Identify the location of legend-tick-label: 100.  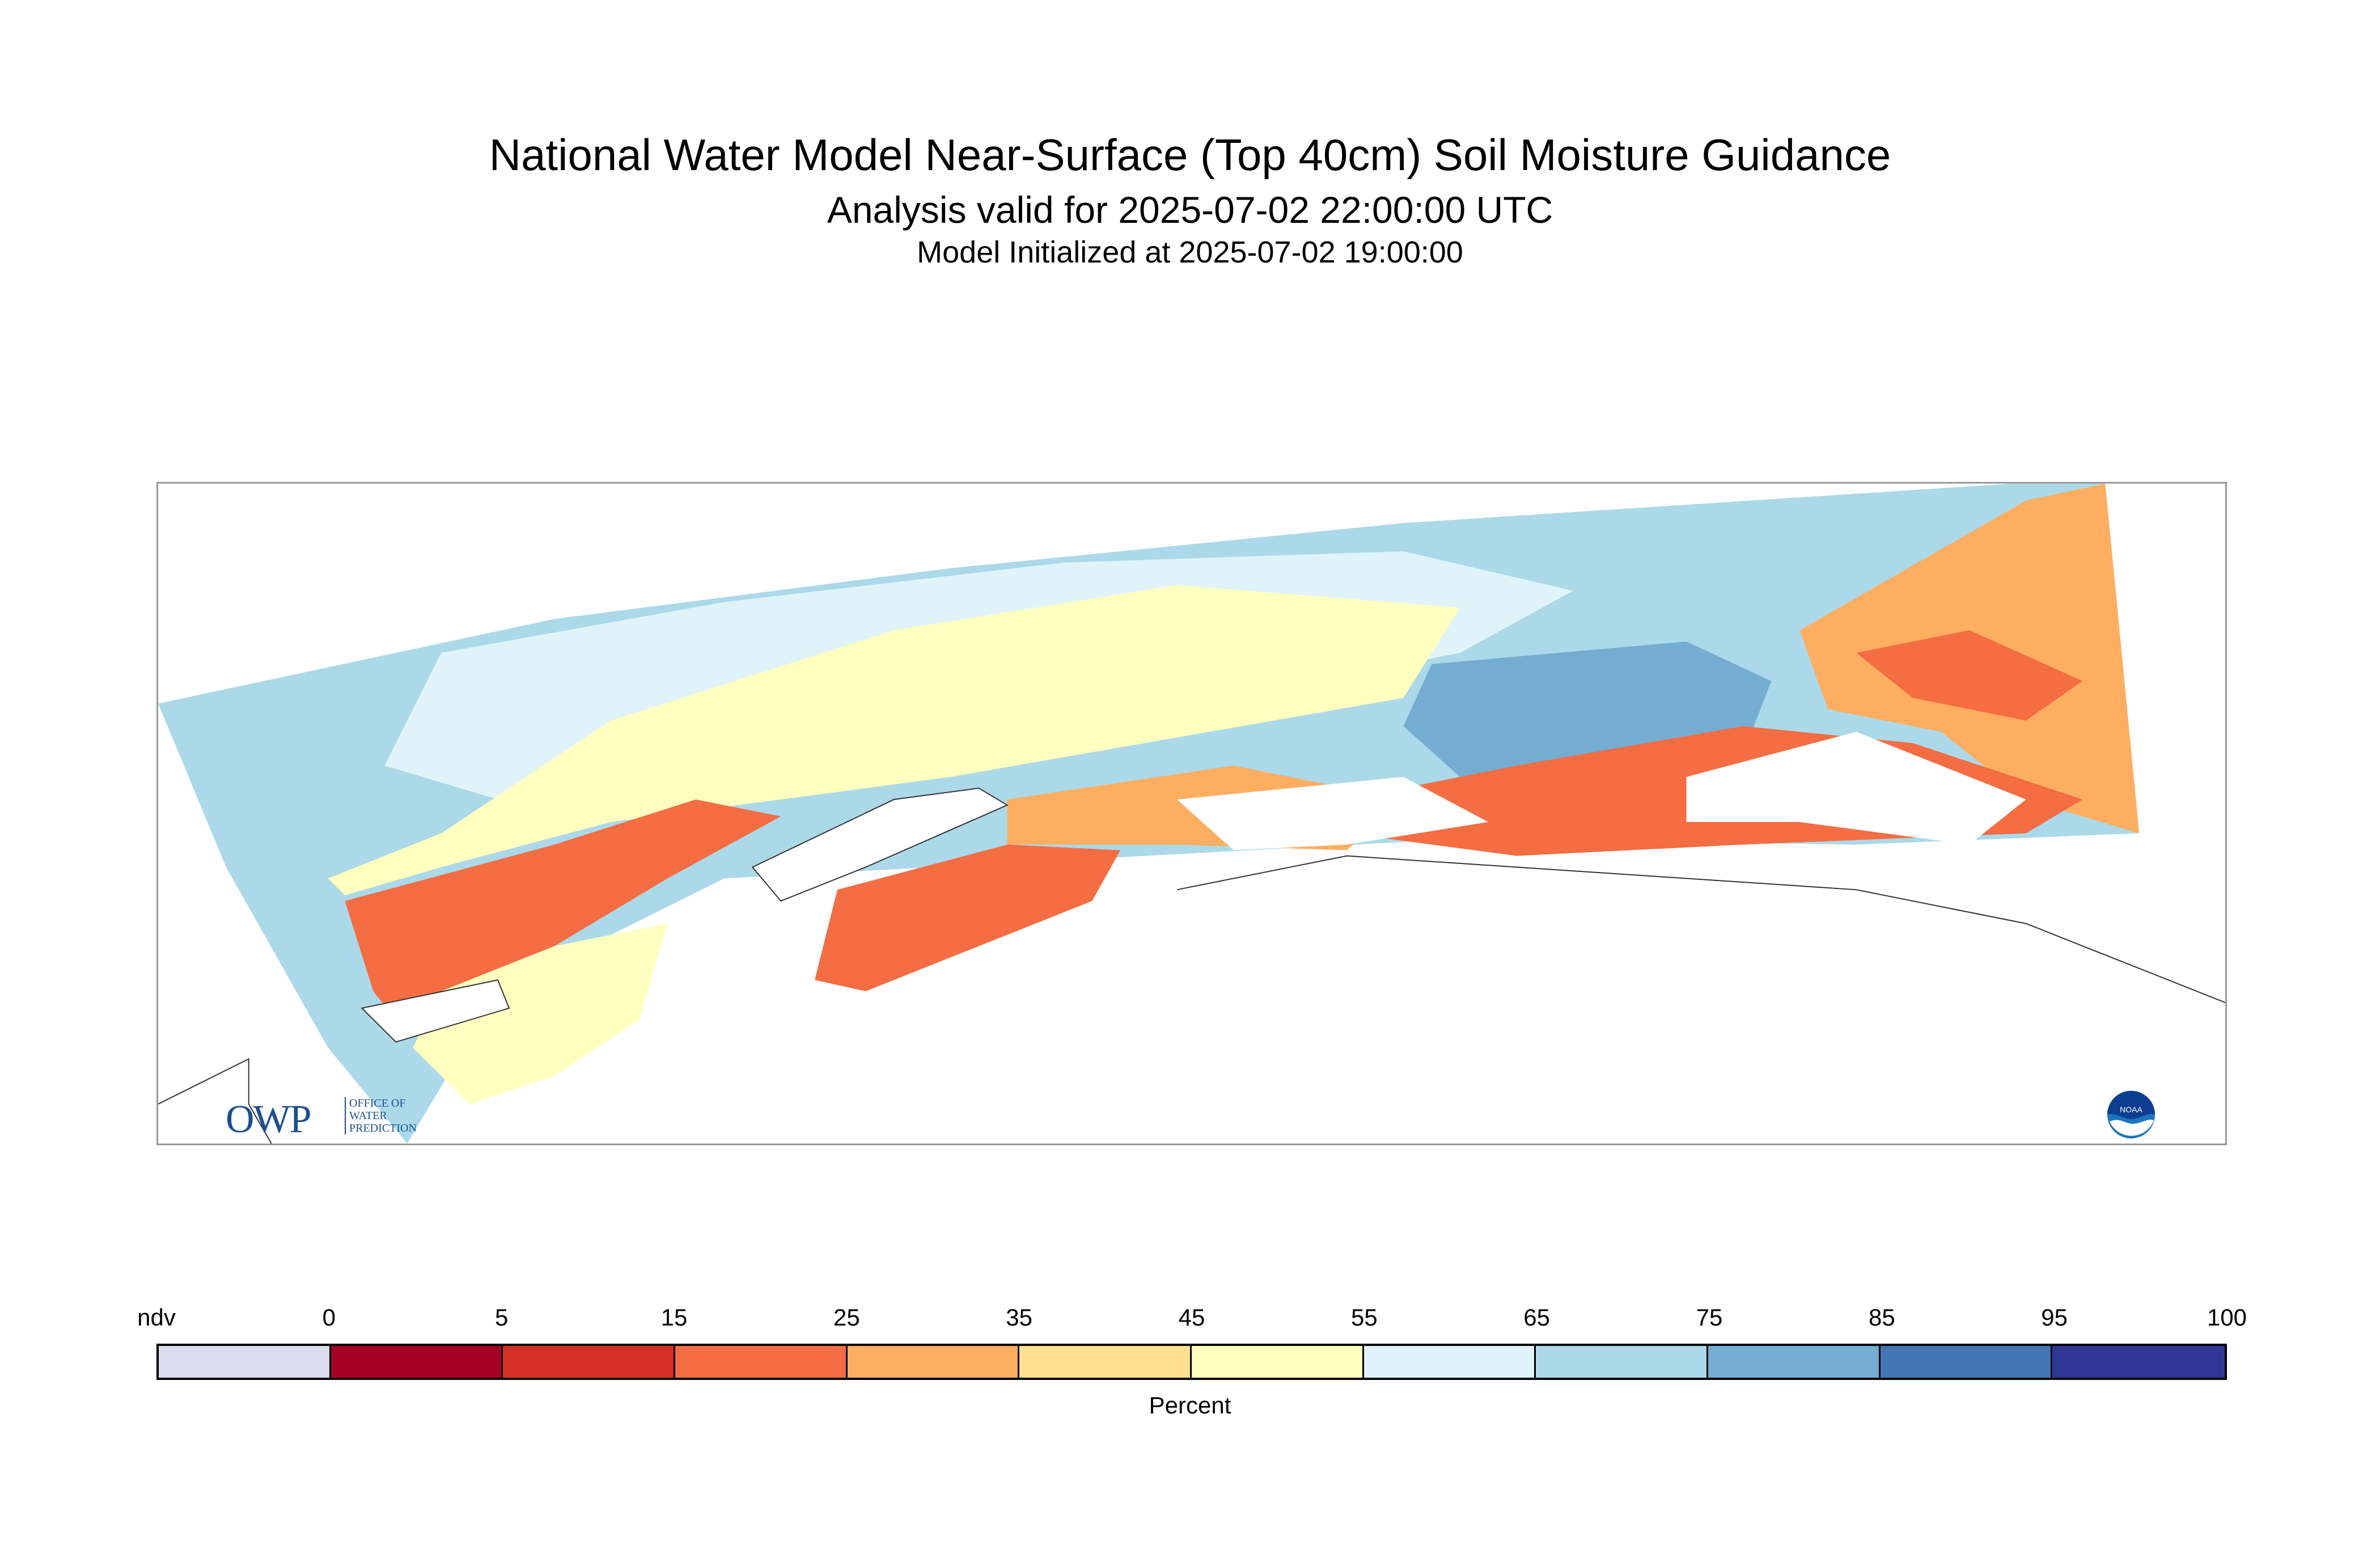
(2227, 1317).